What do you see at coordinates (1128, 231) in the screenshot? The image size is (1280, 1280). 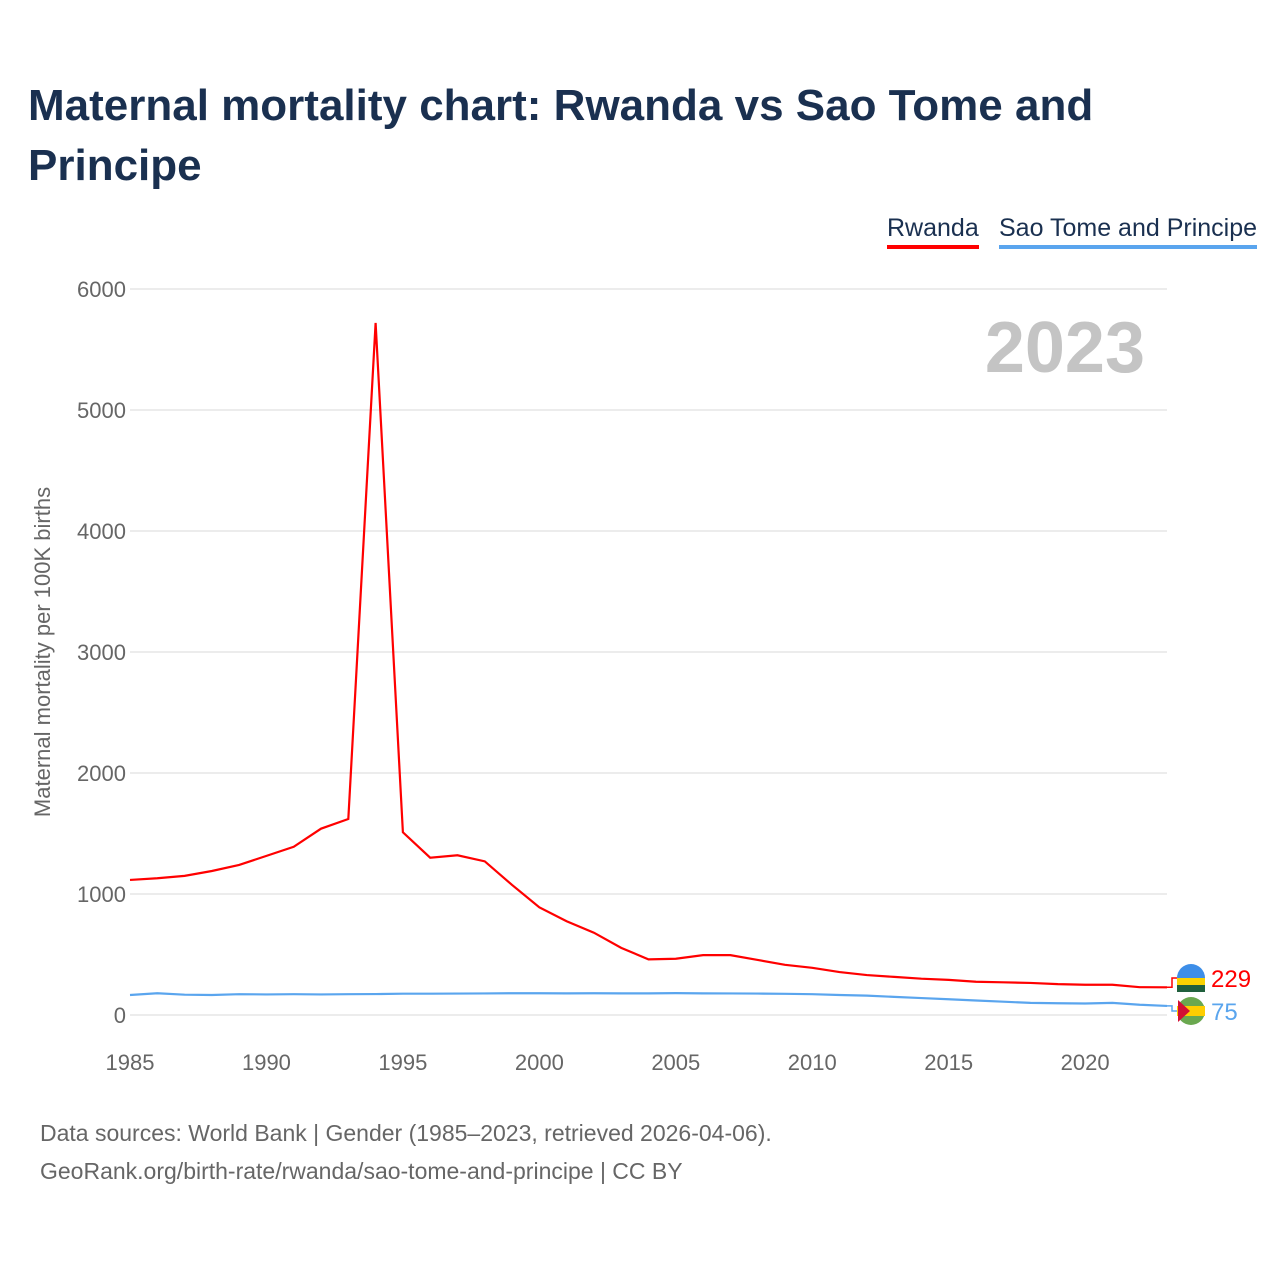 I see `legend-sao-tome: Sao Tome and Principe` at bounding box center [1128, 231].